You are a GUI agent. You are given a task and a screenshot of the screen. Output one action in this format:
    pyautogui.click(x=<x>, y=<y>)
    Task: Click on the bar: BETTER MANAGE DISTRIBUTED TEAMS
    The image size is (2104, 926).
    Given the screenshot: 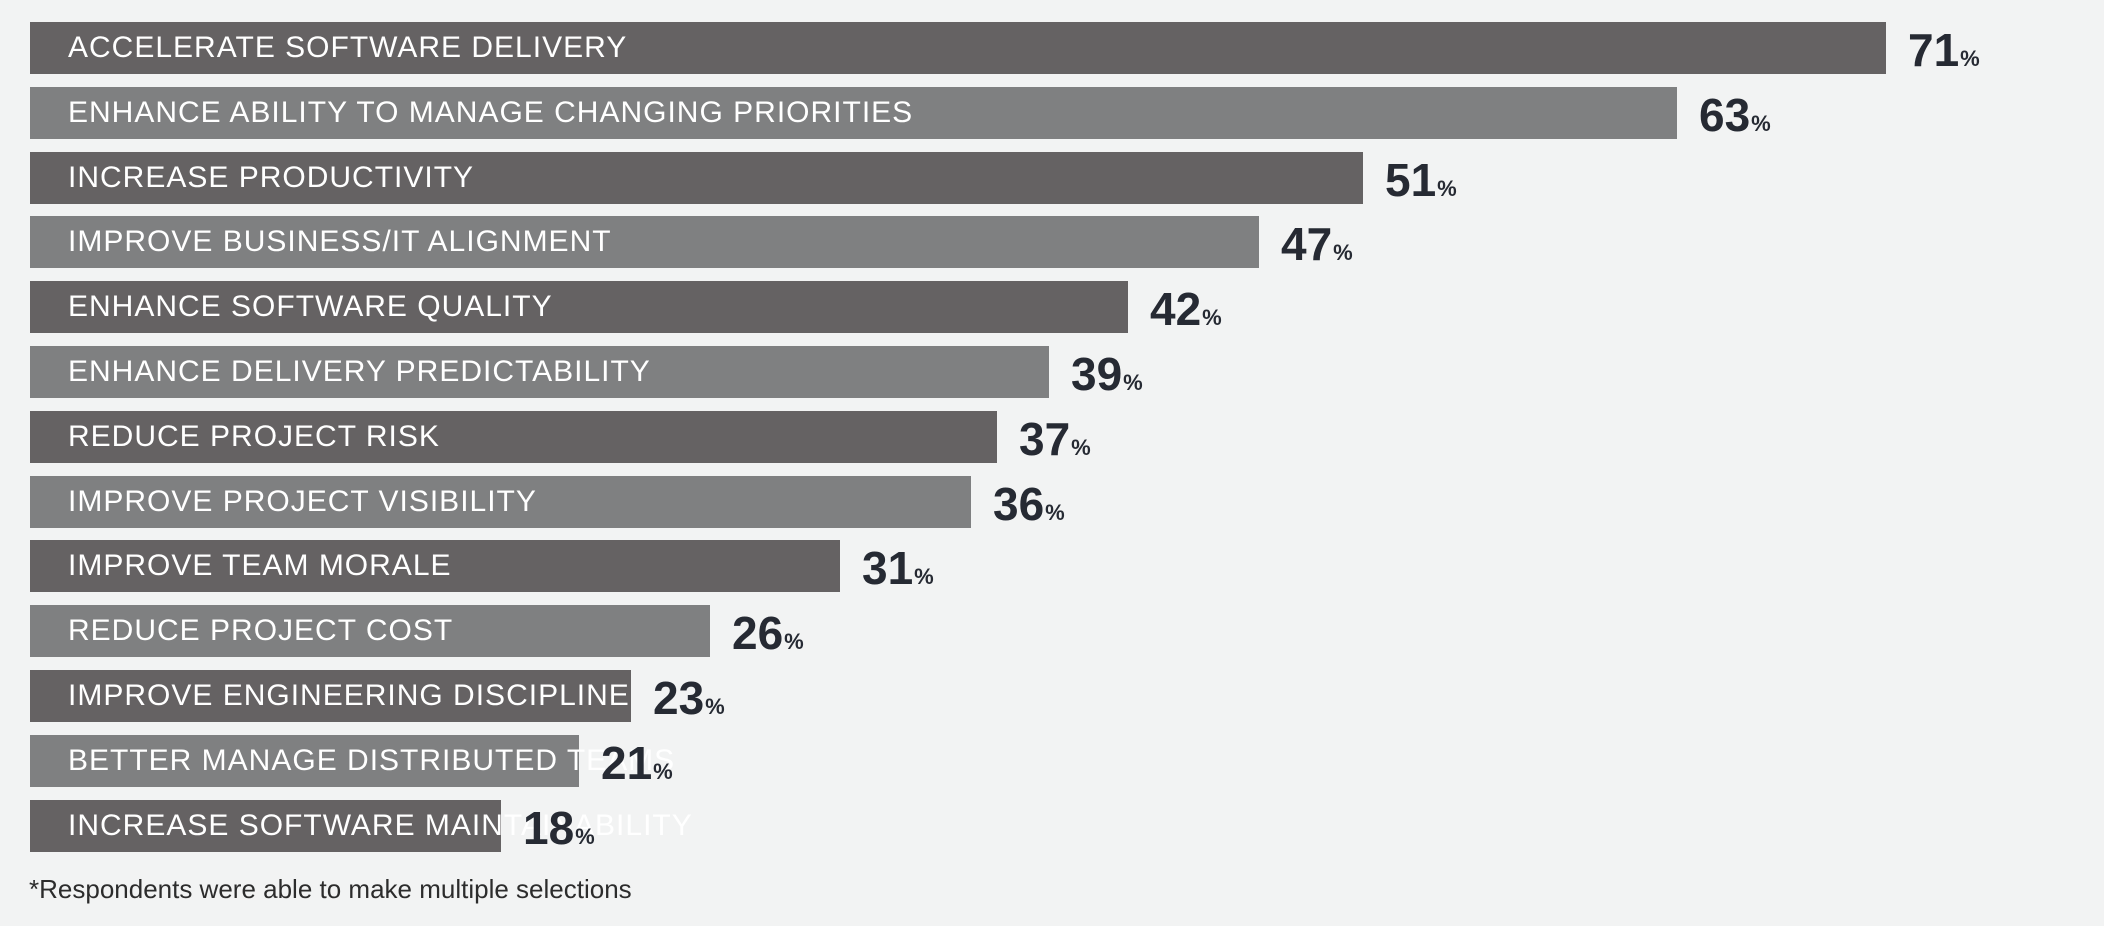 What is the action you would take?
    pyautogui.click(x=352, y=761)
    